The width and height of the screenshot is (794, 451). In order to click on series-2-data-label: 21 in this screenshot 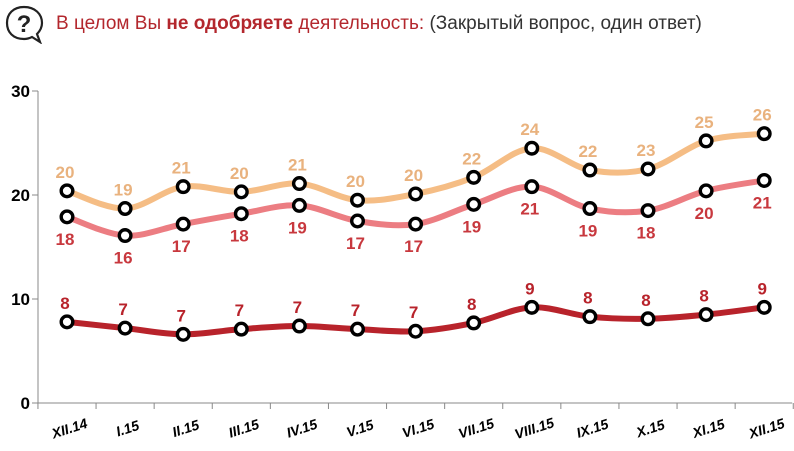, I will do `click(529, 209)`.